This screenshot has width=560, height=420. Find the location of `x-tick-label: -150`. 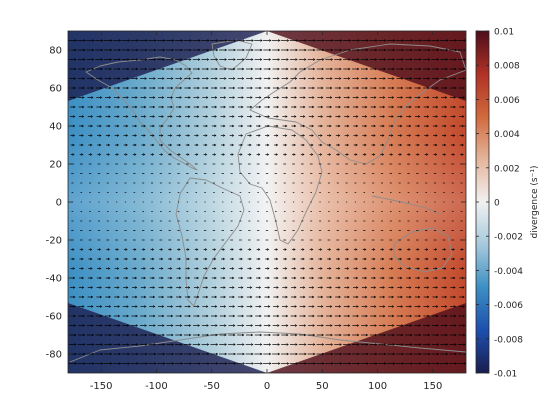

x-tick-label: -150 is located at coordinates (101, 386).